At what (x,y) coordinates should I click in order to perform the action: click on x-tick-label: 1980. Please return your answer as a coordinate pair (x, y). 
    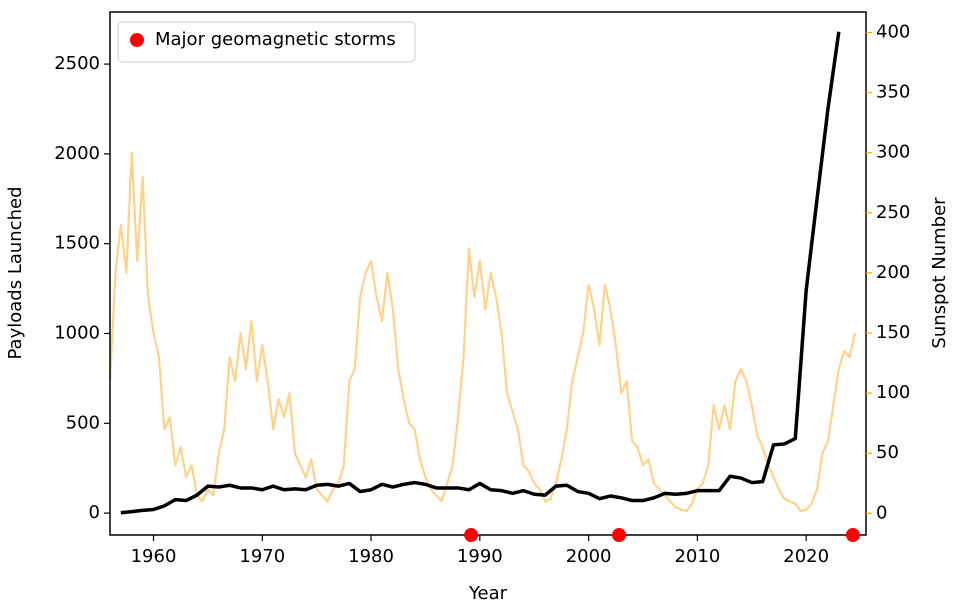
    Looking at the image, I should click on (371, 556).